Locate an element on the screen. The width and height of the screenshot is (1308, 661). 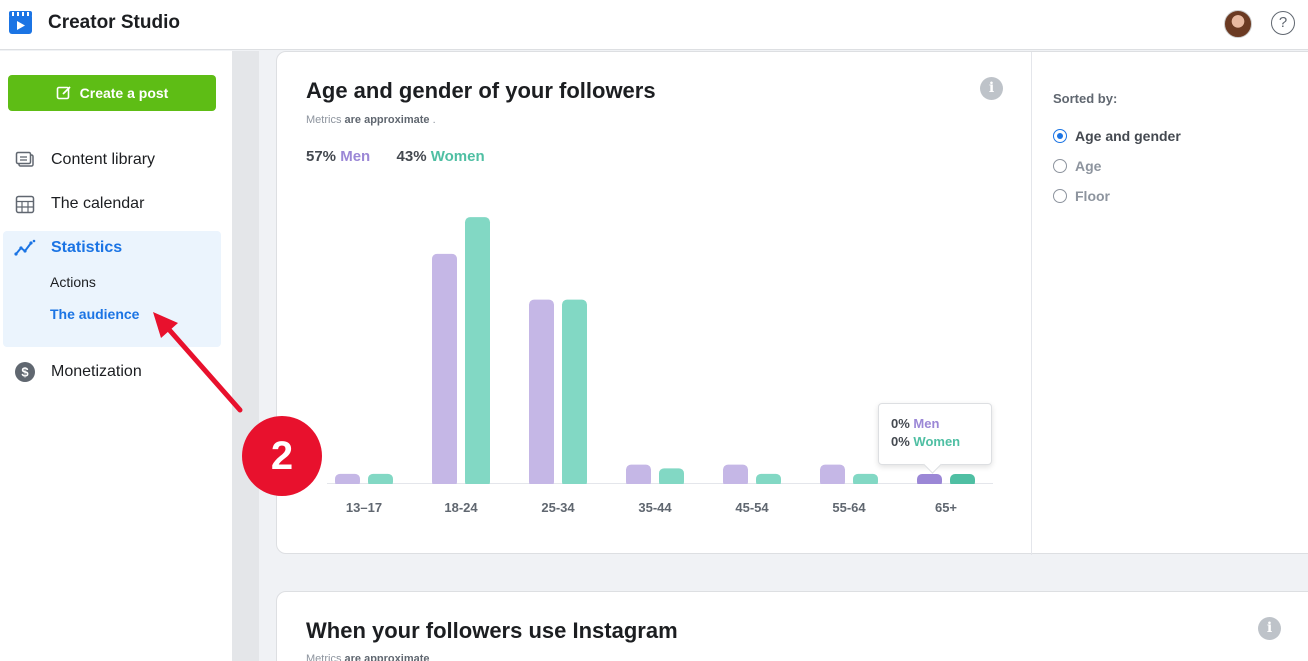
create-post-button: Create a post is located at coordinates (112, 93).